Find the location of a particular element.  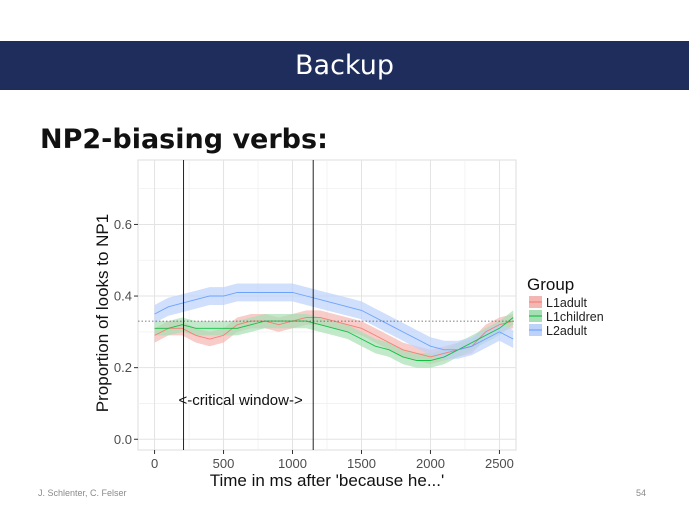

series-line-l1children is located at coordinates (334, 339).